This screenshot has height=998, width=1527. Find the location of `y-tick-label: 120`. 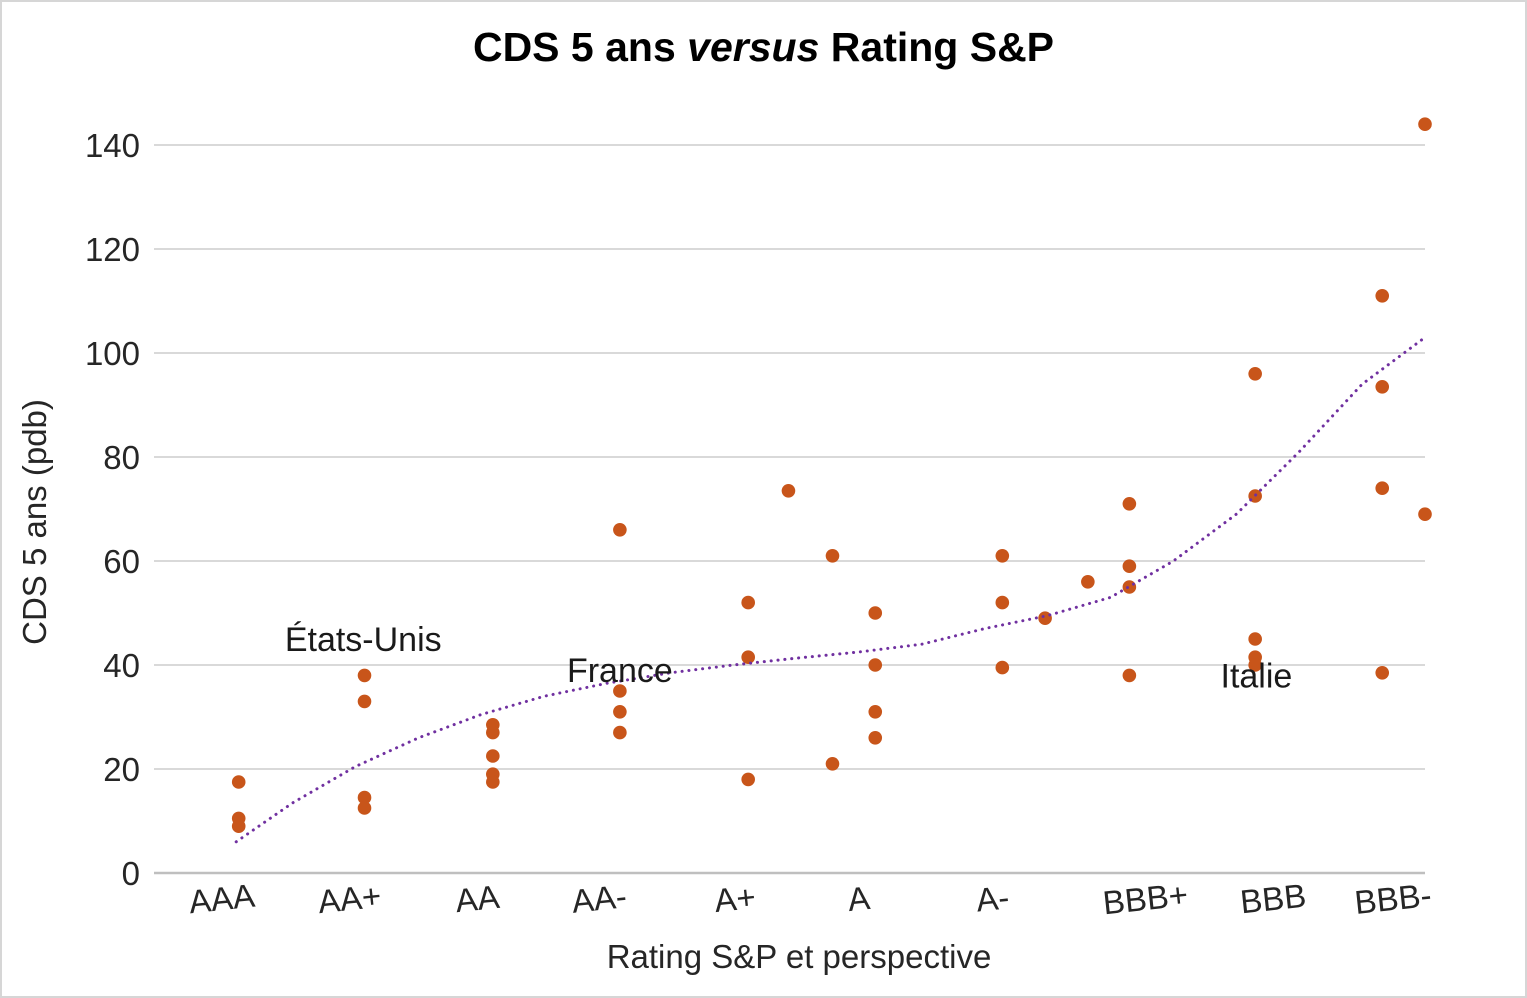

y-tick-label: 120 is located at coordinates (112, 249).